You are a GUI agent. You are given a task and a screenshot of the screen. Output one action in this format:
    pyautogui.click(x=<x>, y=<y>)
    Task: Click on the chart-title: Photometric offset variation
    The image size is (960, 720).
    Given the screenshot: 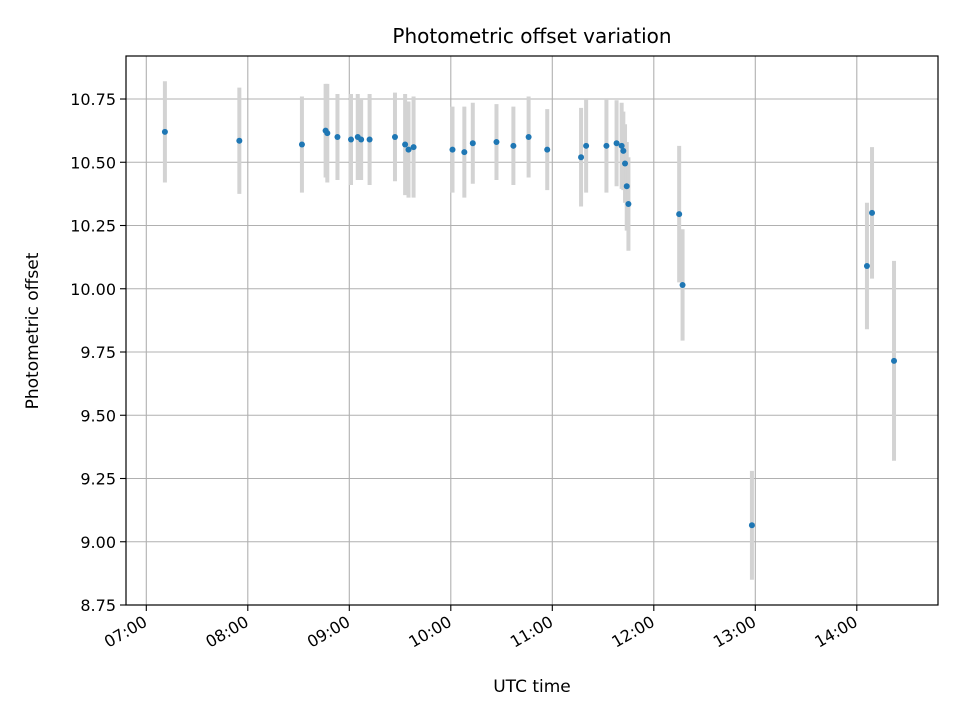 What is the action you would take?
    pyautogui.click(x=531, y=36)
    